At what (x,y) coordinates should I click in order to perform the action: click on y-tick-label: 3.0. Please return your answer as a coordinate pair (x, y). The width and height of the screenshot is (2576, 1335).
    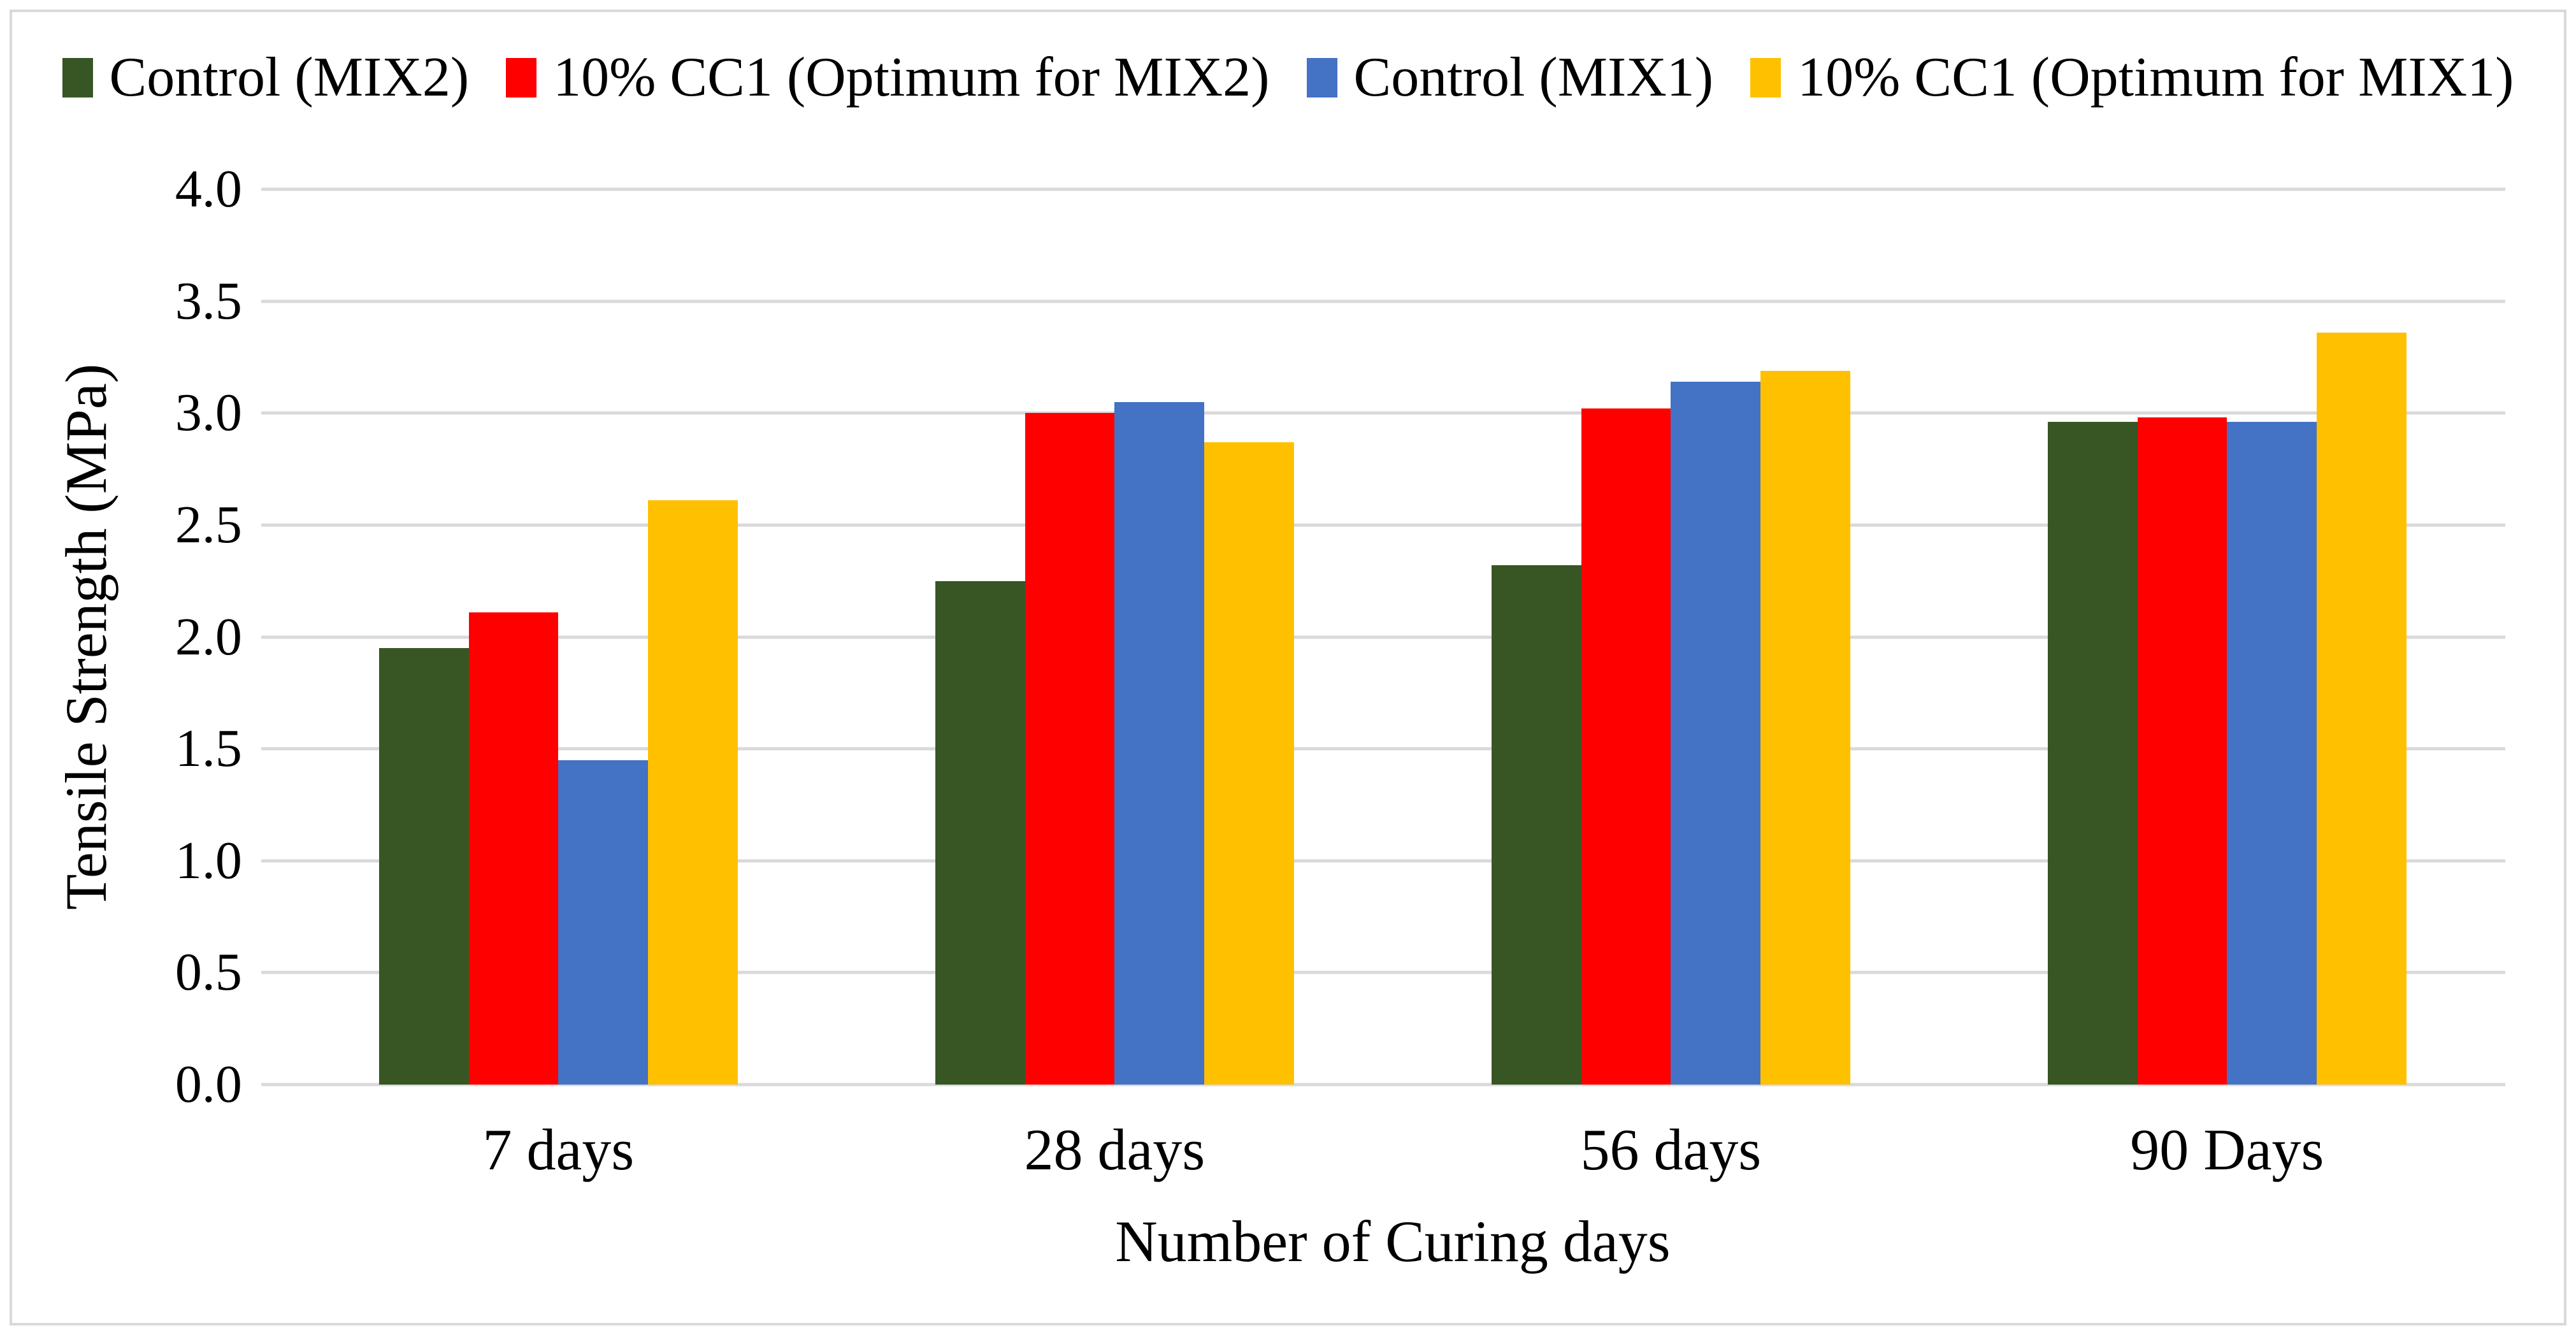
    Looking at the image, I should click on (208, 413).